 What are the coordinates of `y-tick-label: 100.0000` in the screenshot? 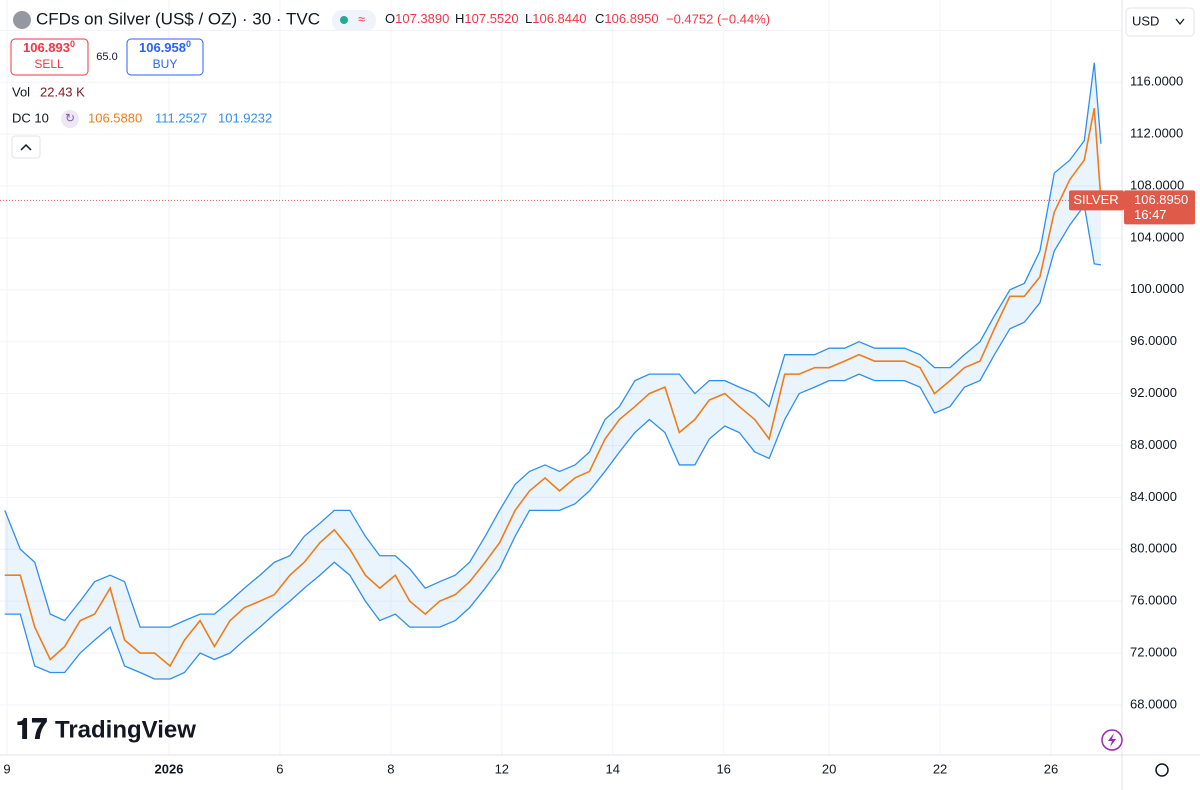 It's located at (1157, 288).